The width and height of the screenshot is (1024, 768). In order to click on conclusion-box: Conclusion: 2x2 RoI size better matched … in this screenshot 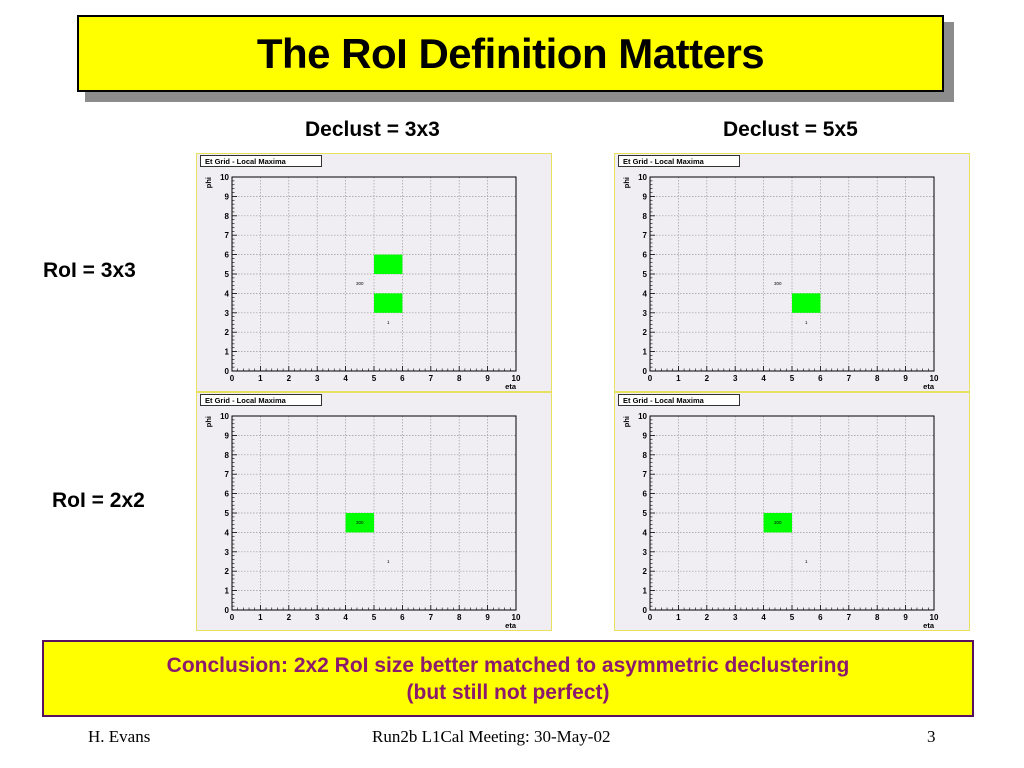, I will do `click(508, 678)`.